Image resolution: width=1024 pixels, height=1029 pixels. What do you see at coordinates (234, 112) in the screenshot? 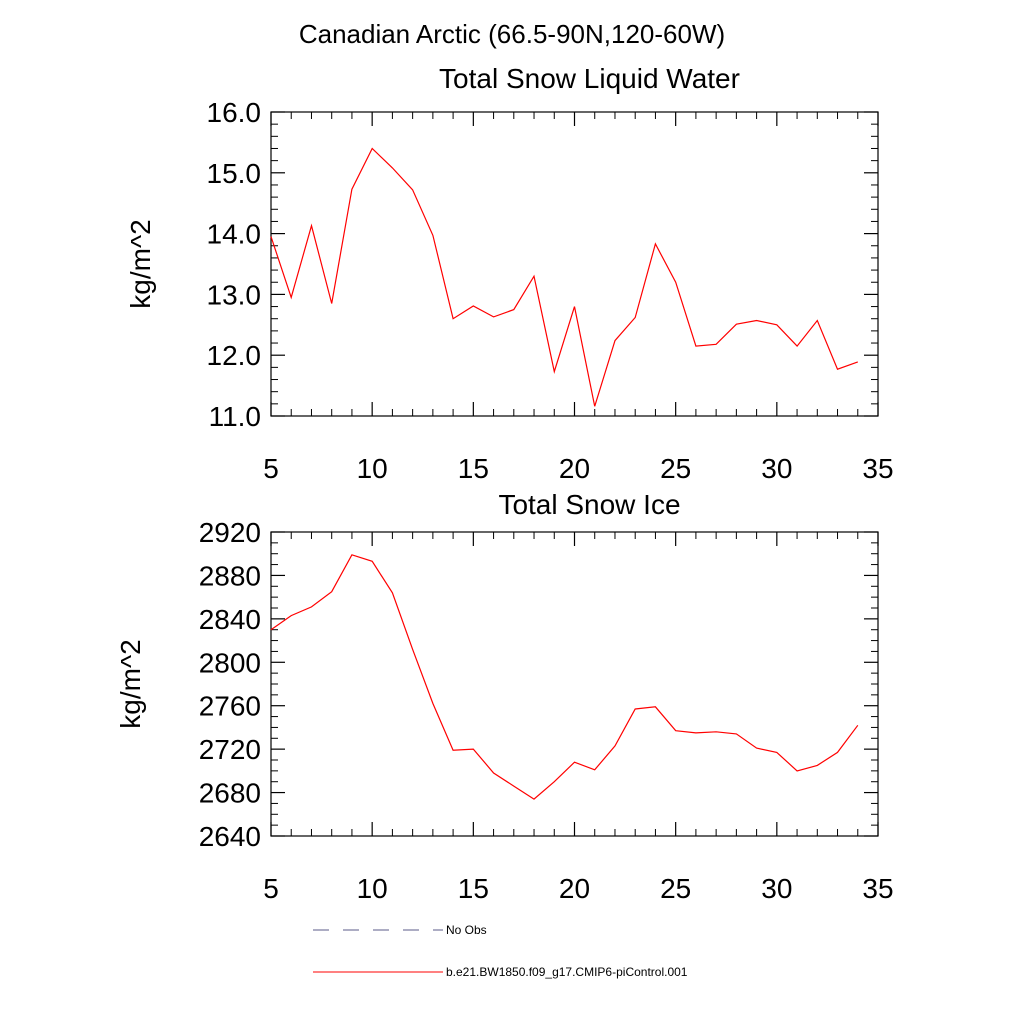
I see `y-tick-label: 16.0` at bounding box center [234, 112].